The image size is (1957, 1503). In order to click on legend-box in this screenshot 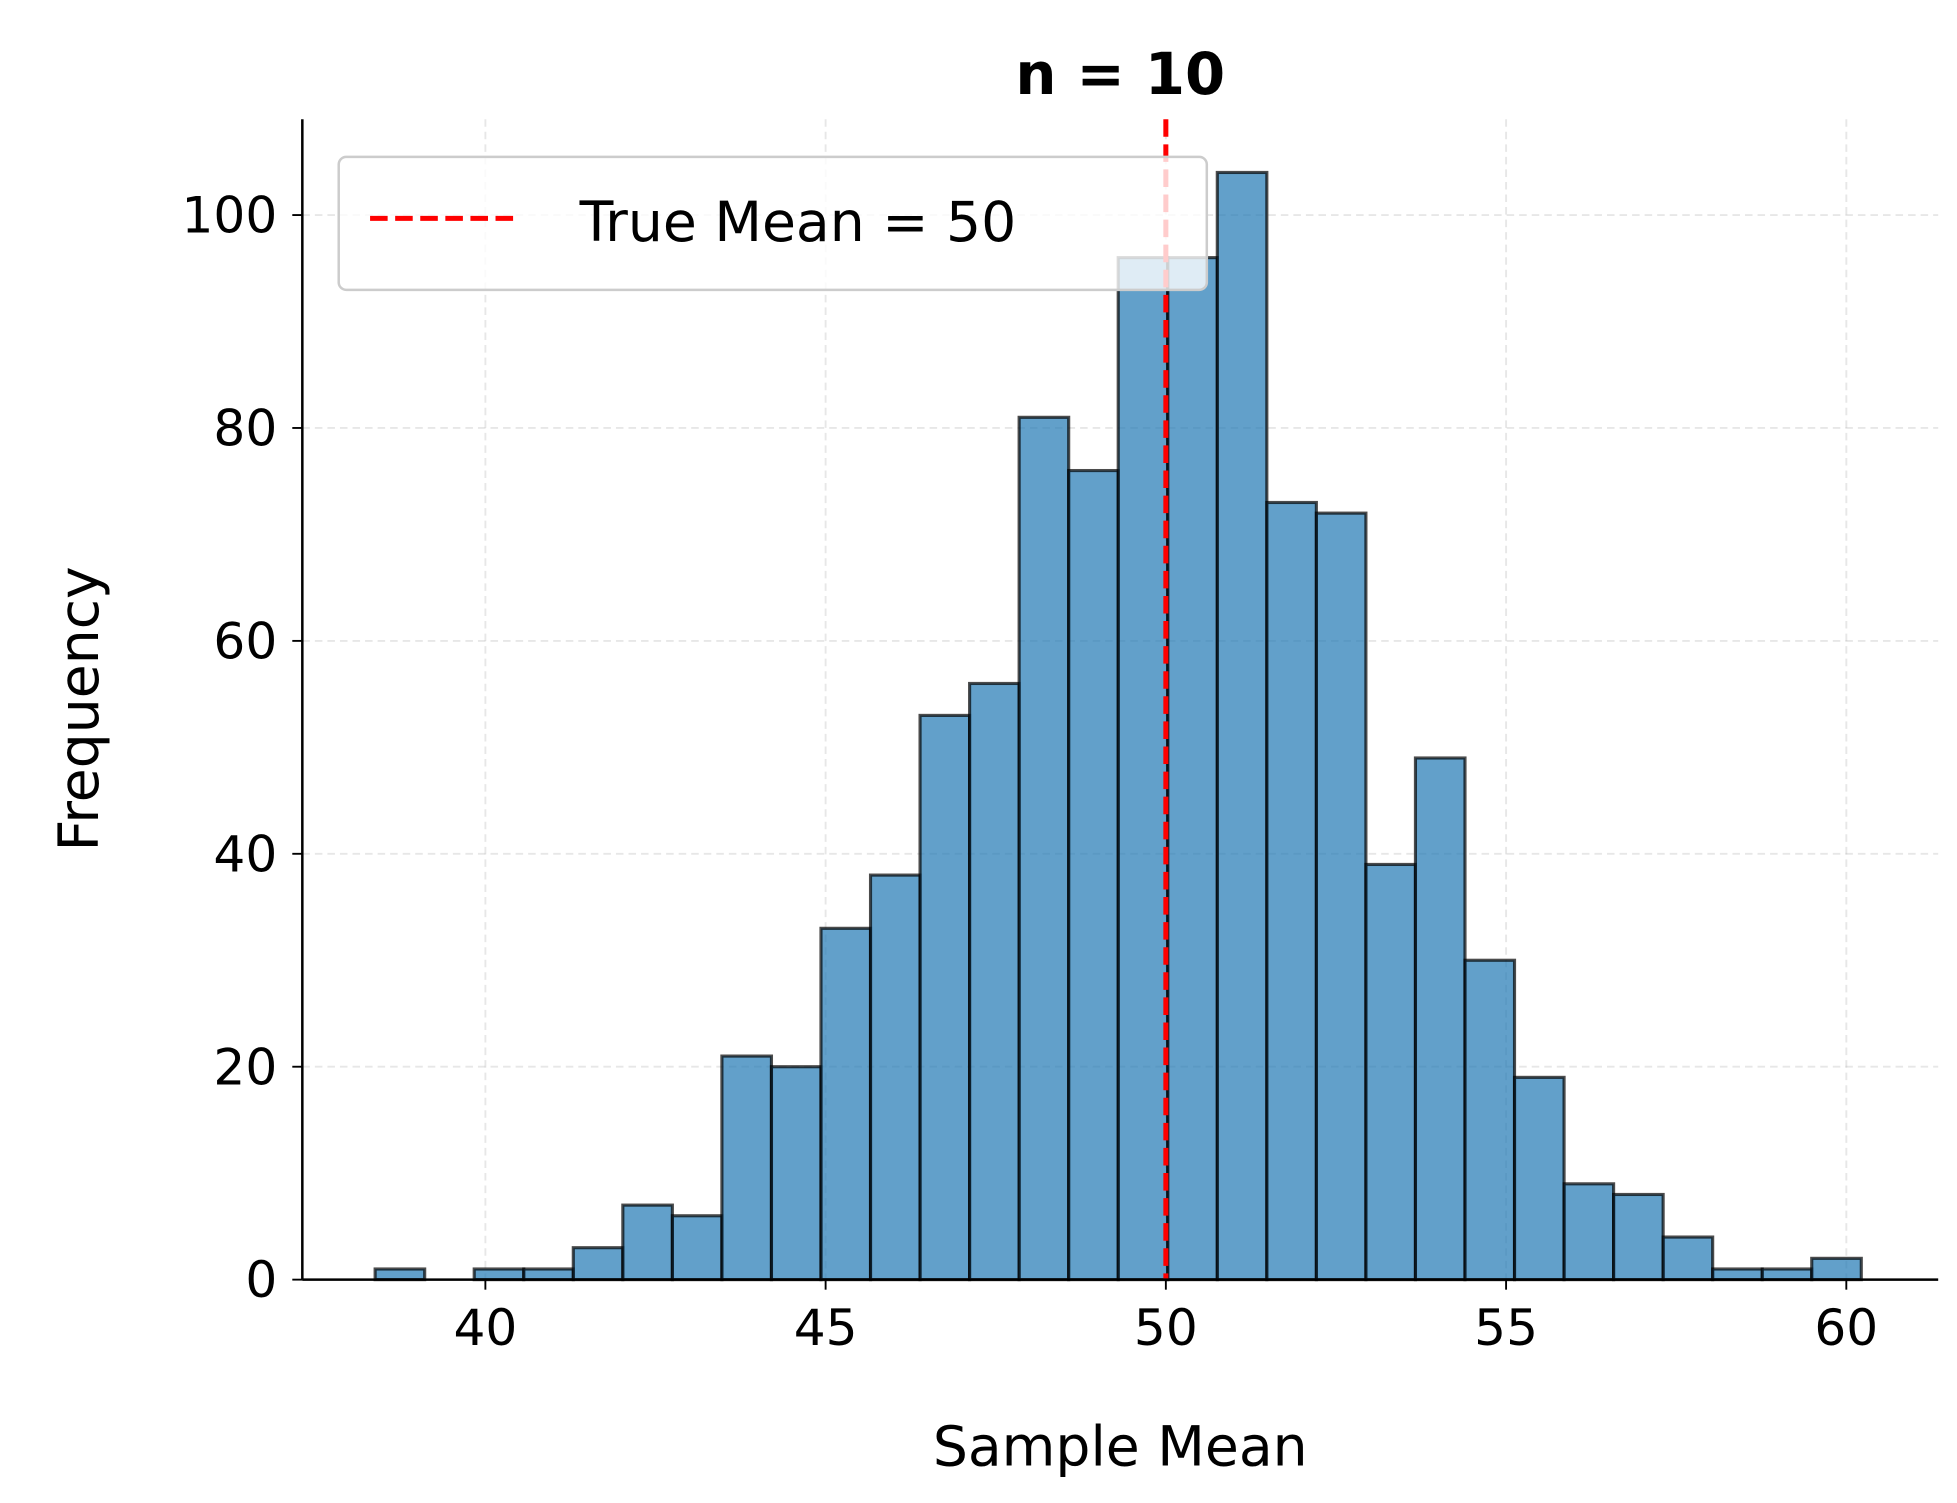, I will do `click(773, 223)`.